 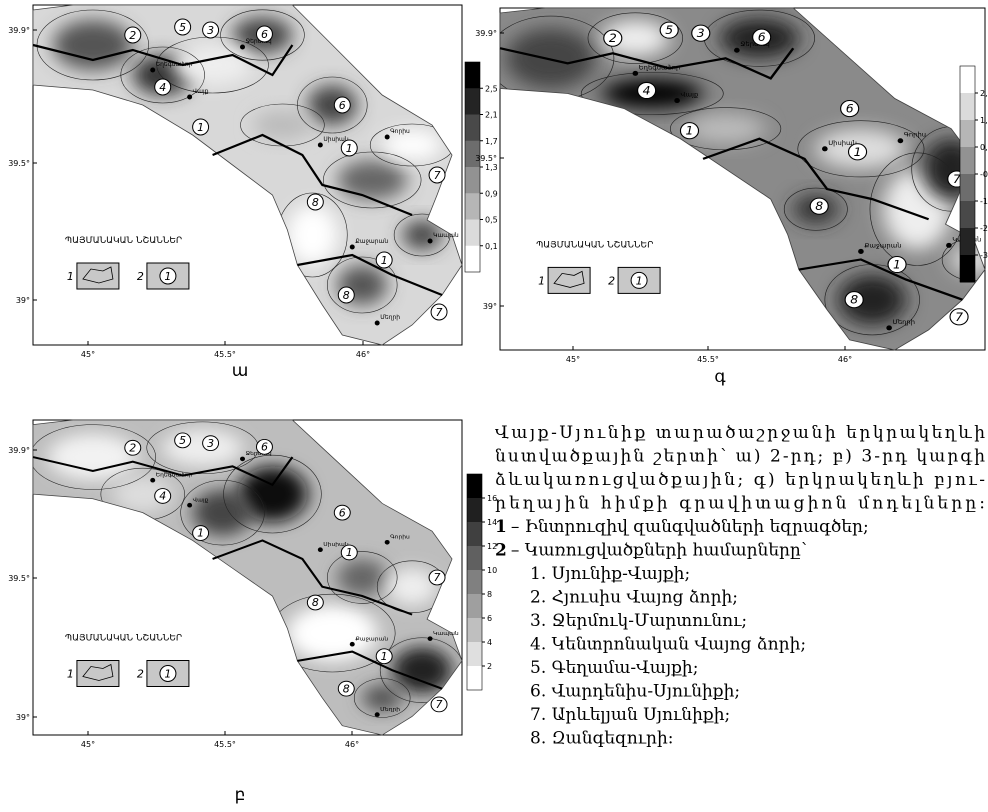 What do you see at coordinates (167, 276) in the screenshot?
I see `legend-marker-number: 1` at bounding box center [167, 276].